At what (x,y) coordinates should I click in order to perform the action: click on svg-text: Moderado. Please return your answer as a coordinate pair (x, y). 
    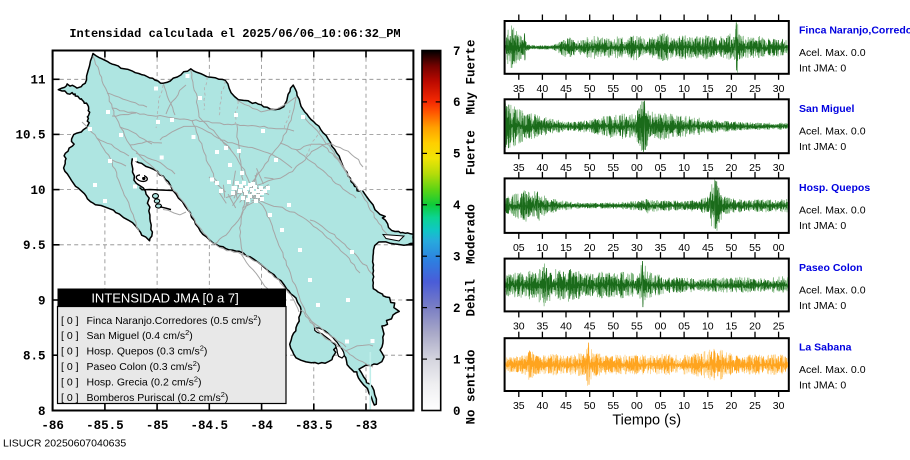
    Looking at the image, I should click on (472, 234).